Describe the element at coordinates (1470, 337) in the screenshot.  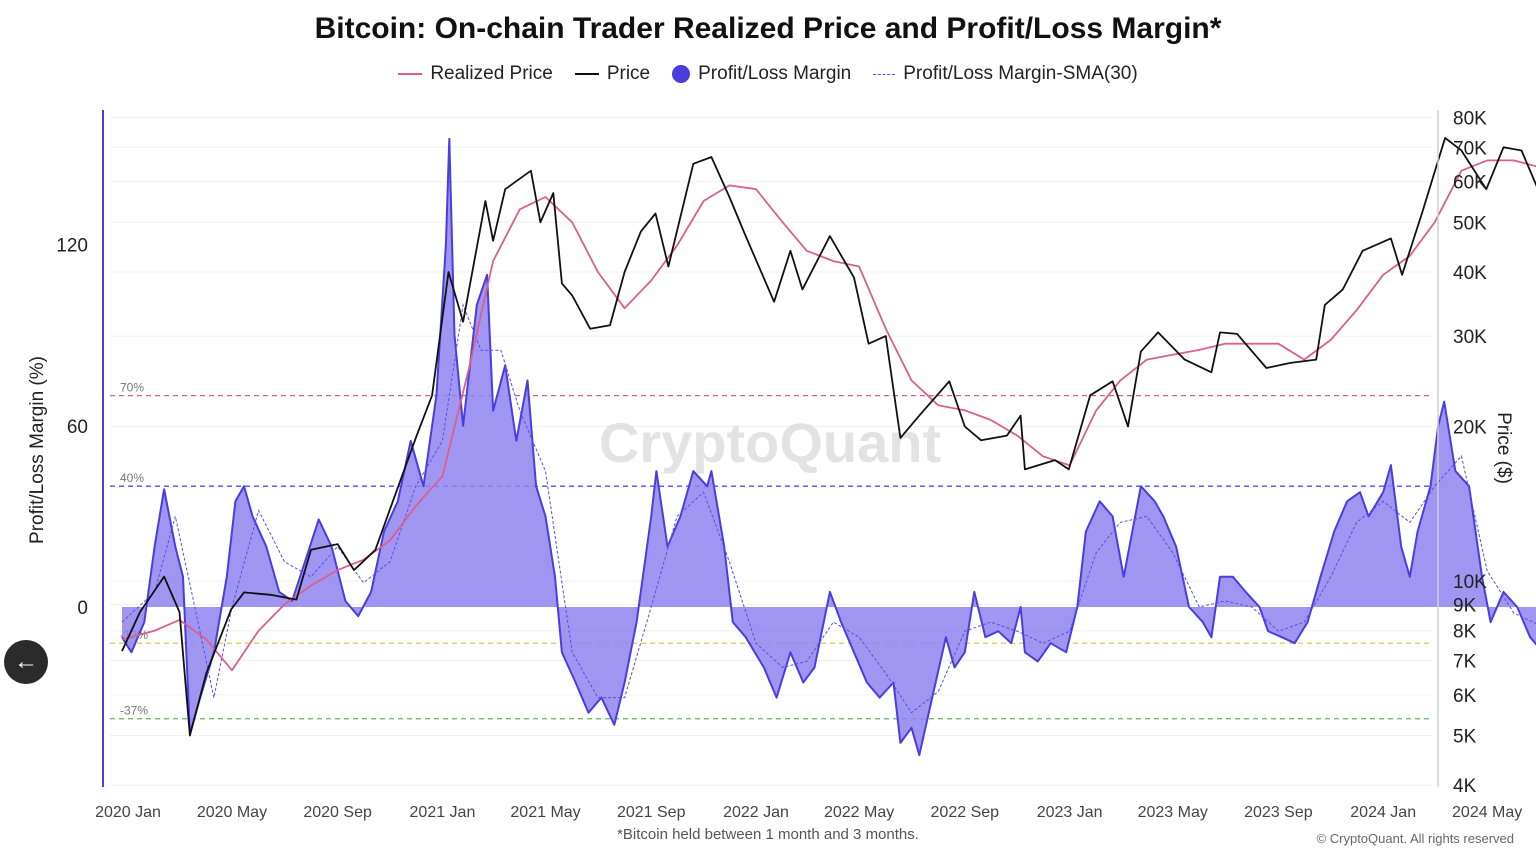
I see `y-right-tick-label: 30K` at that location.